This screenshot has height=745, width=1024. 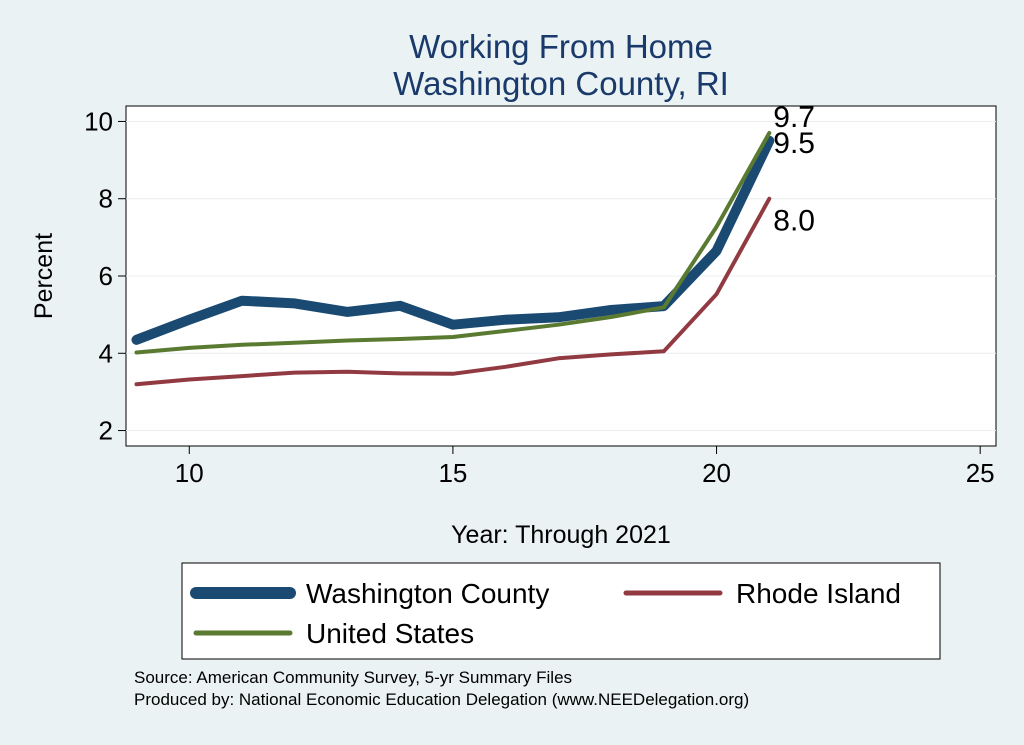 I want to click on x-axis-title: Year: Through 2021, so click(x=561, y=535).